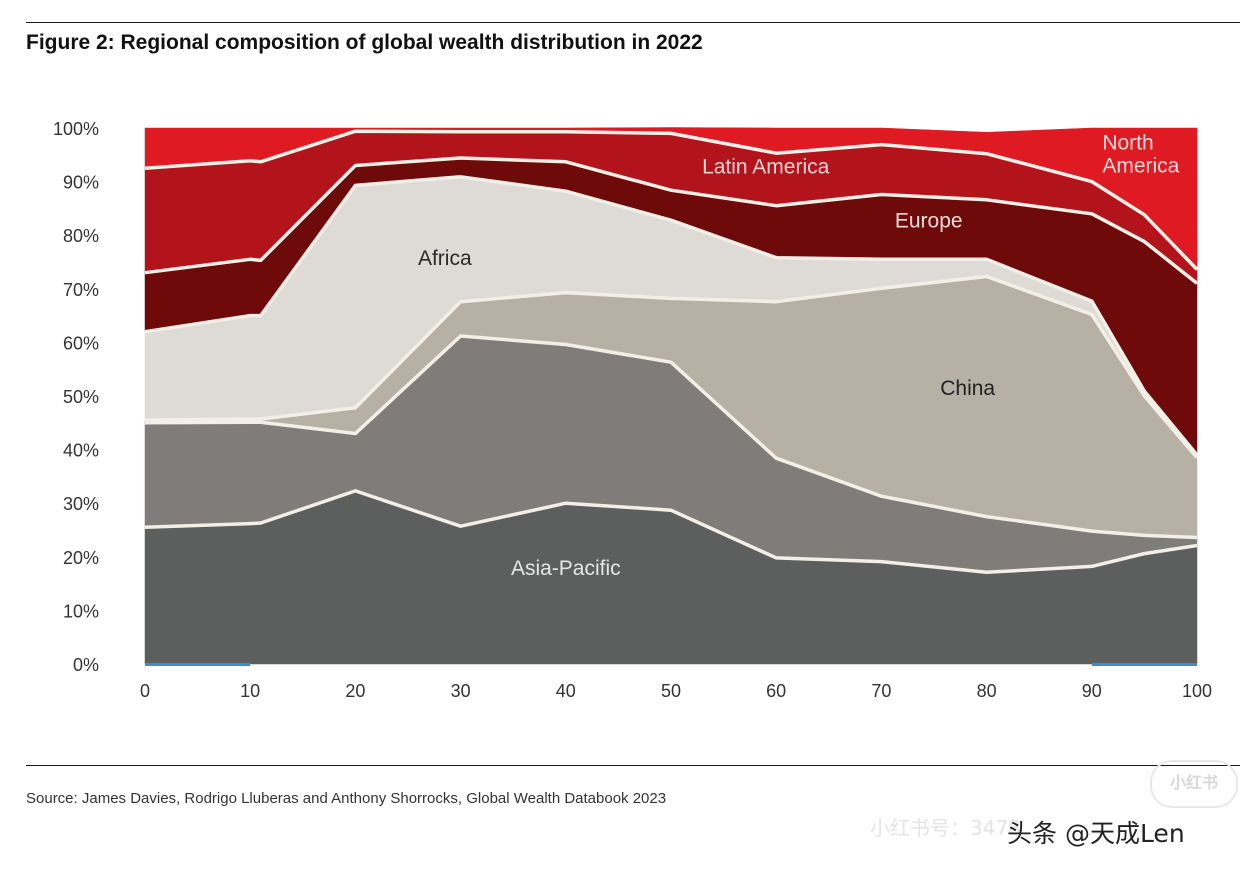 This screenshot has width=1260, height=872. Describe the element at coordinates (1096, 833) in the screenshot. I see `watermark: 头条 @天成Len` at that location.